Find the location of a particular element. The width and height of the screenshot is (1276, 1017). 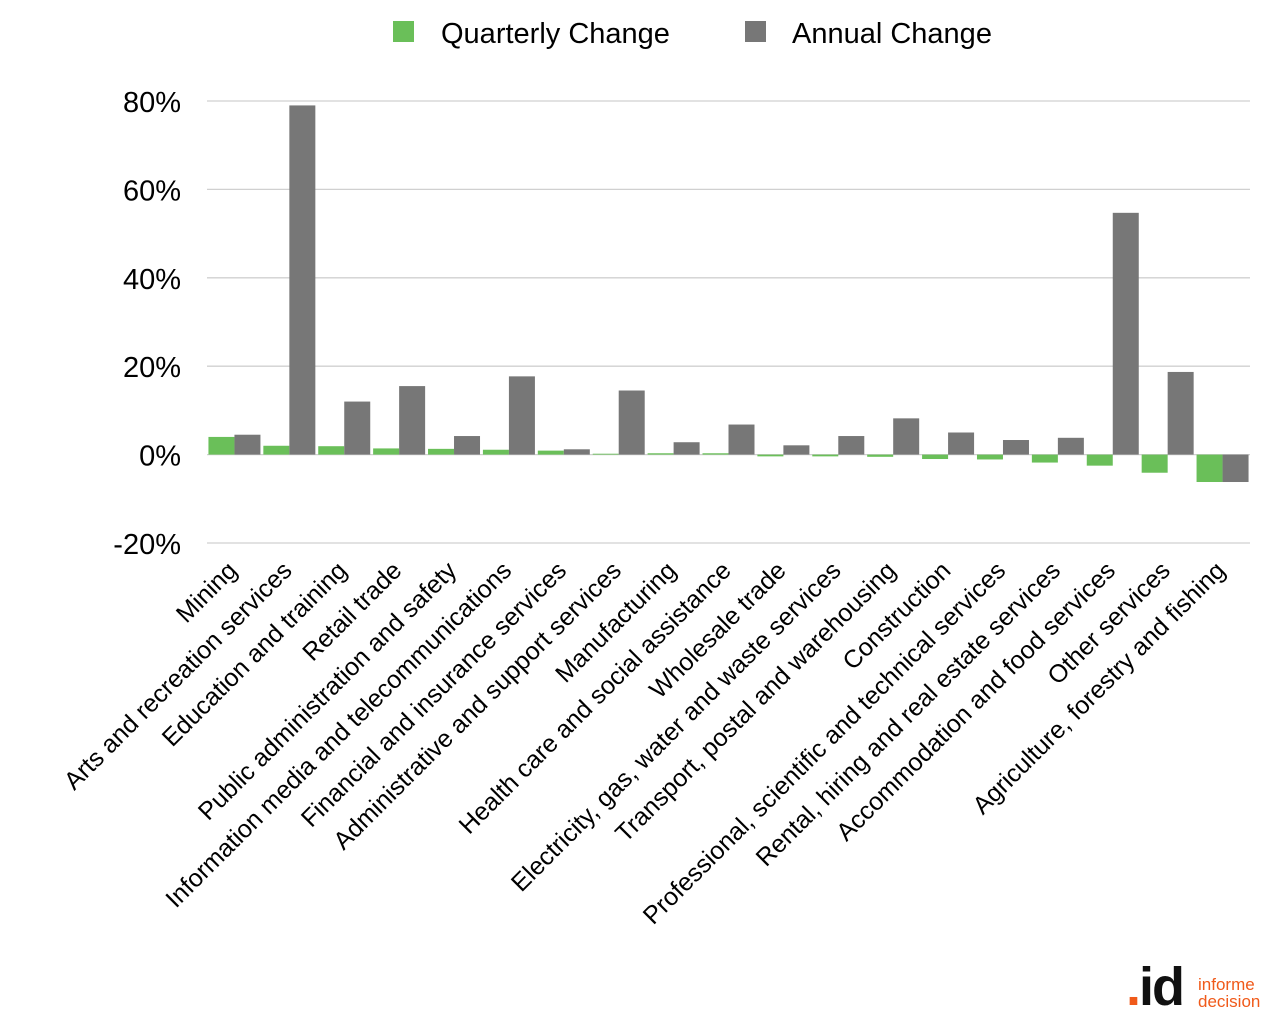

legend-label: Quarterly Change is located at coordinates (555, 34).